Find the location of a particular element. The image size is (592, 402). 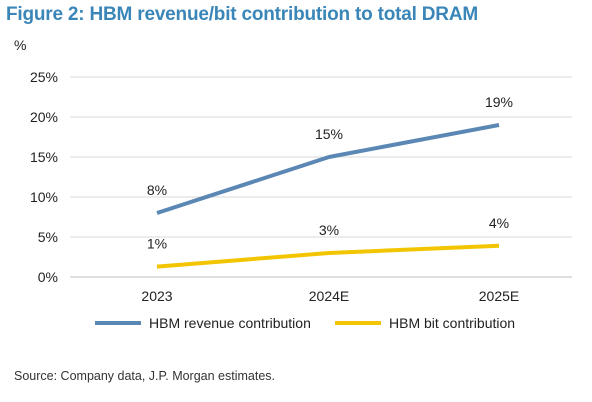

x-tick-label: 2023 is located at coordinates (156, 296).